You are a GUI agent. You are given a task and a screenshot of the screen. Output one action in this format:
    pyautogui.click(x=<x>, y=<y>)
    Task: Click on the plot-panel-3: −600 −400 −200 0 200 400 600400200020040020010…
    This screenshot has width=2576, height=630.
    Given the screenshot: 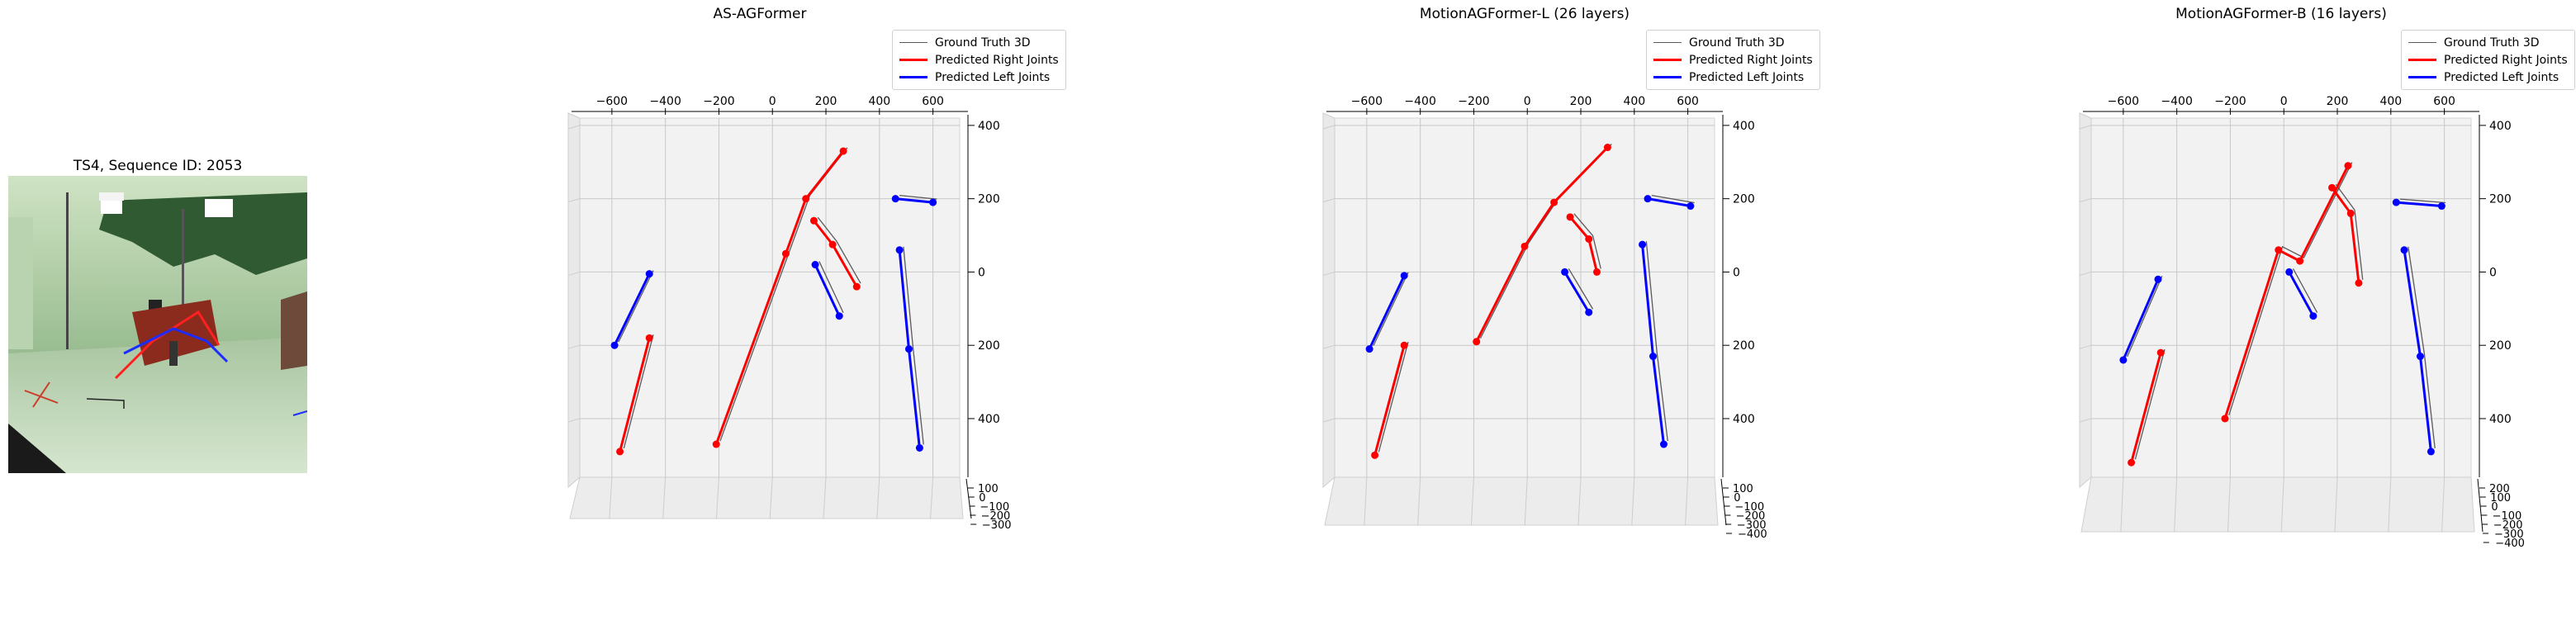 What is the action you would take?
    pyautogui.click(x=2302, y=322)
    